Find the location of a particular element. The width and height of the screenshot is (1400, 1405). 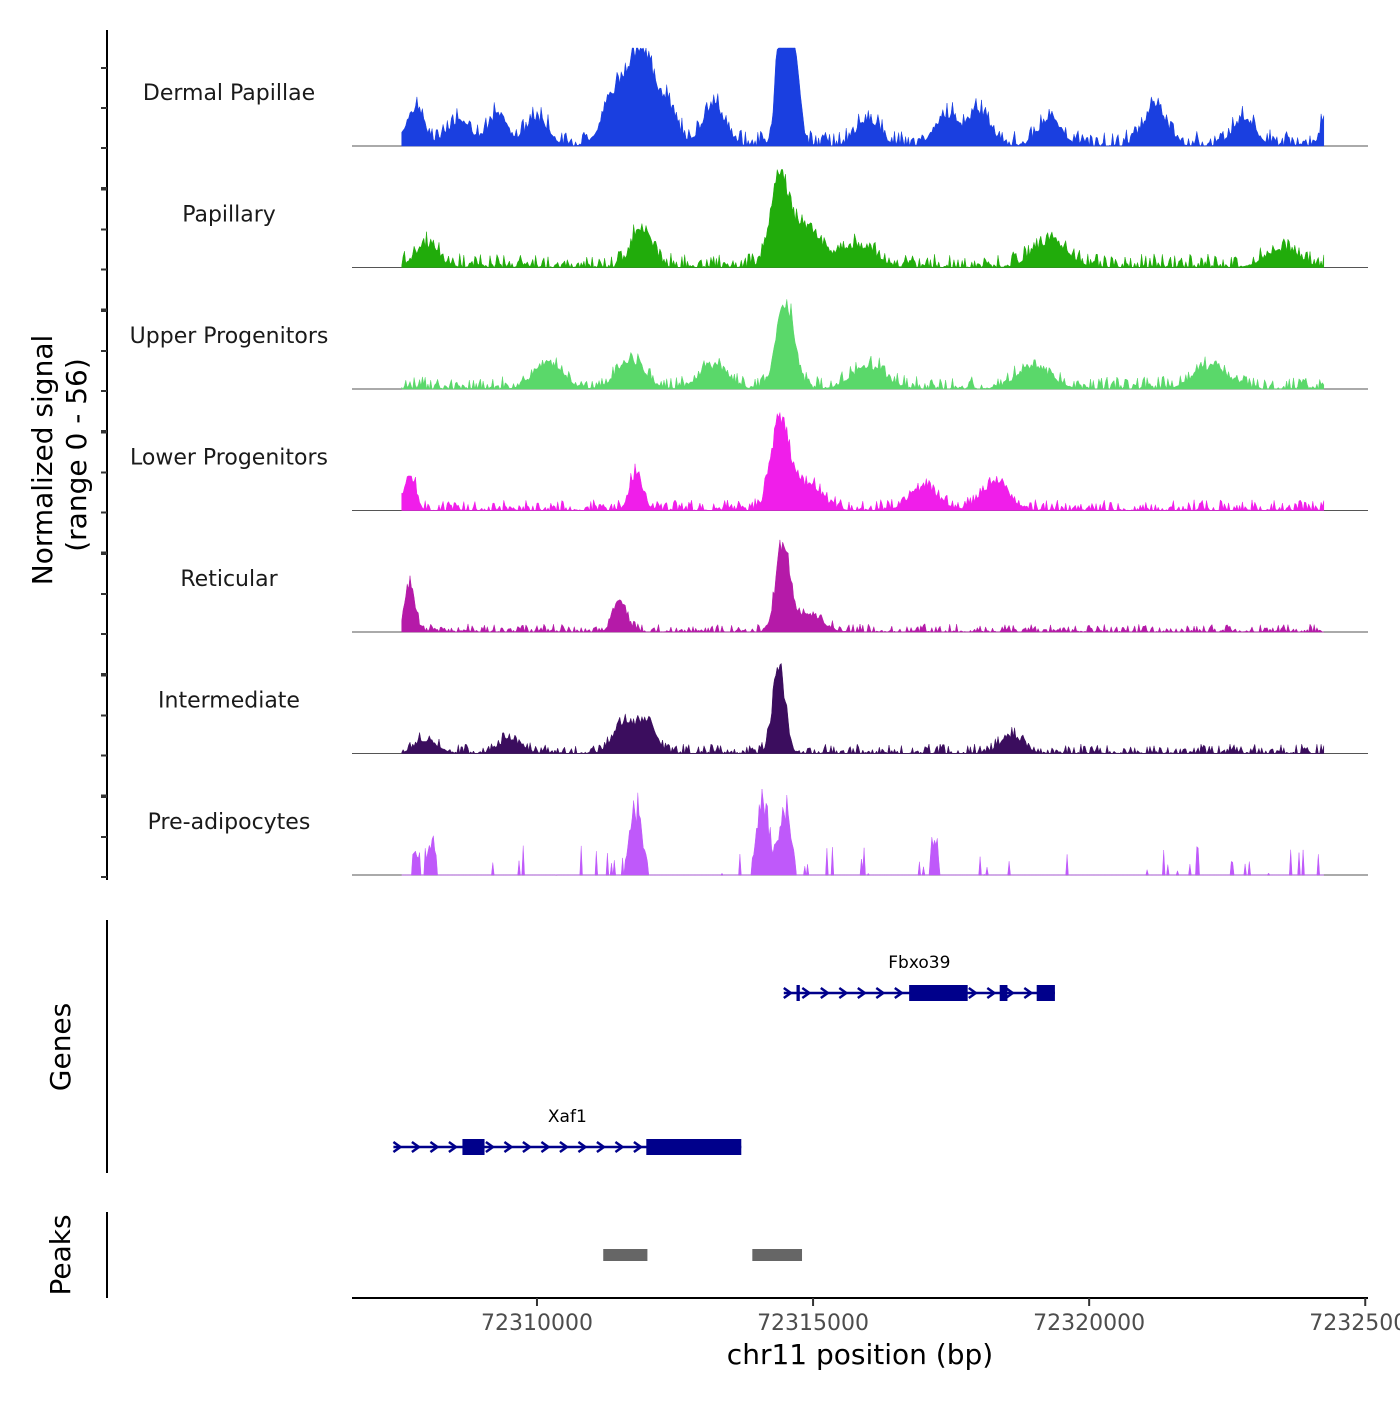

y-axis-range-title: (range 0 - 56) is located at coordinates (76, 455).